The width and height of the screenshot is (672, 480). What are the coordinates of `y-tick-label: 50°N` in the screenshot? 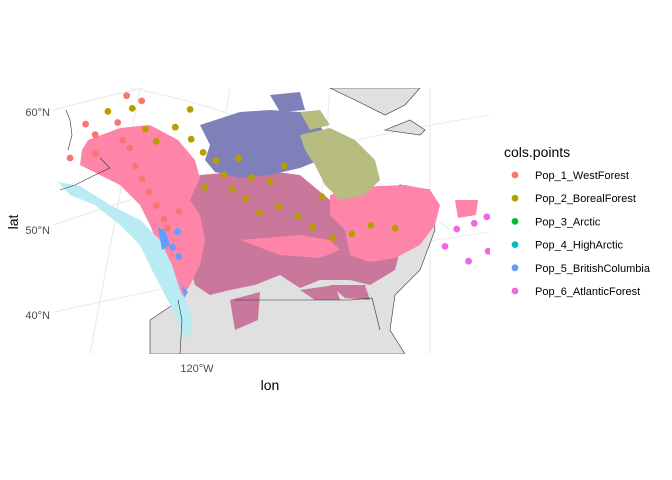 It's located at (37, 231).